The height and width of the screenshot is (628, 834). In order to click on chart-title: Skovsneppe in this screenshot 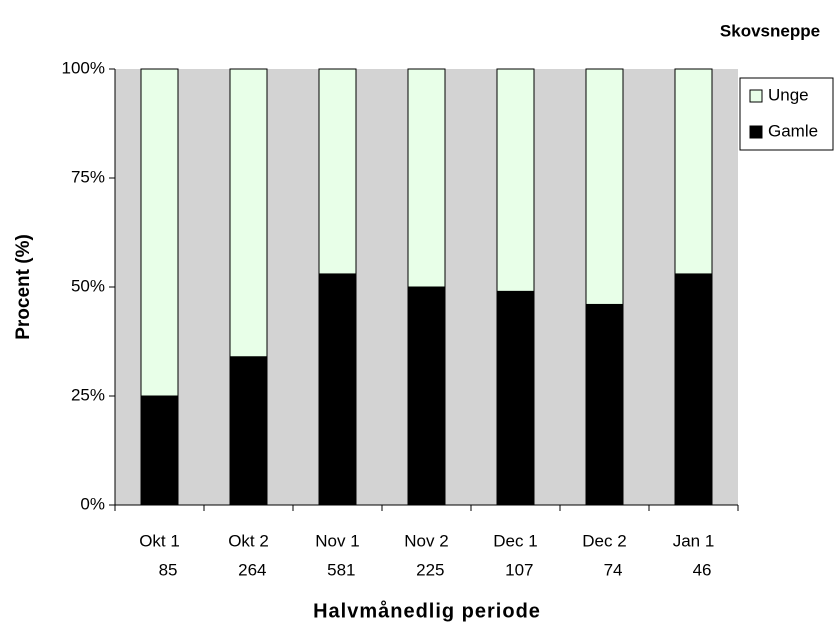, I will do `click(770, 30)`.